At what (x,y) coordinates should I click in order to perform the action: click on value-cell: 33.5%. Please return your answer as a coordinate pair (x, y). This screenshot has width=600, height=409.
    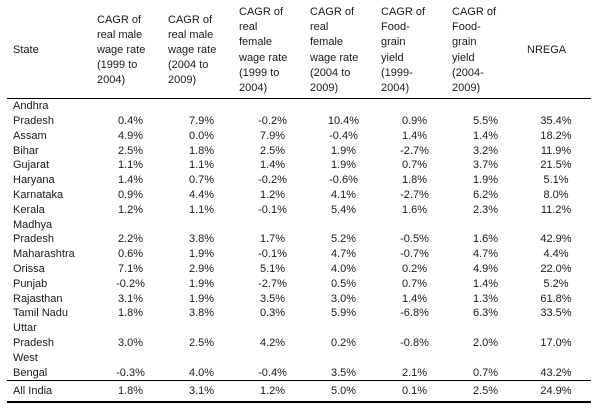
    Looking at the image, I should click on (556, 313).